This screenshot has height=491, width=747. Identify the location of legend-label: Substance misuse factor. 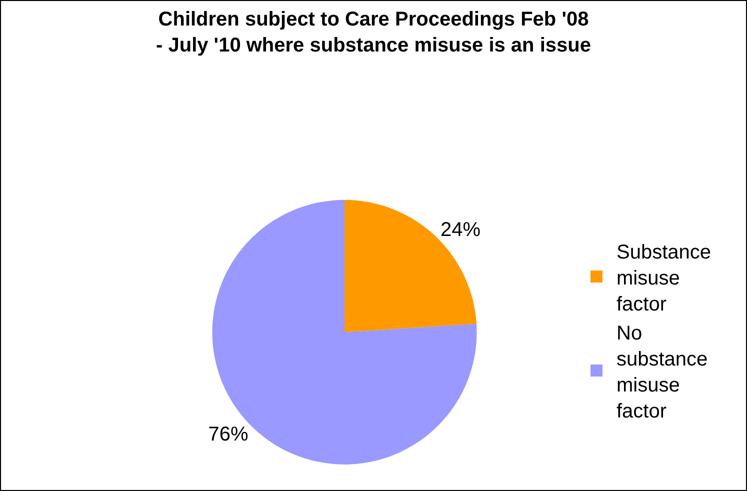
(664, 278).